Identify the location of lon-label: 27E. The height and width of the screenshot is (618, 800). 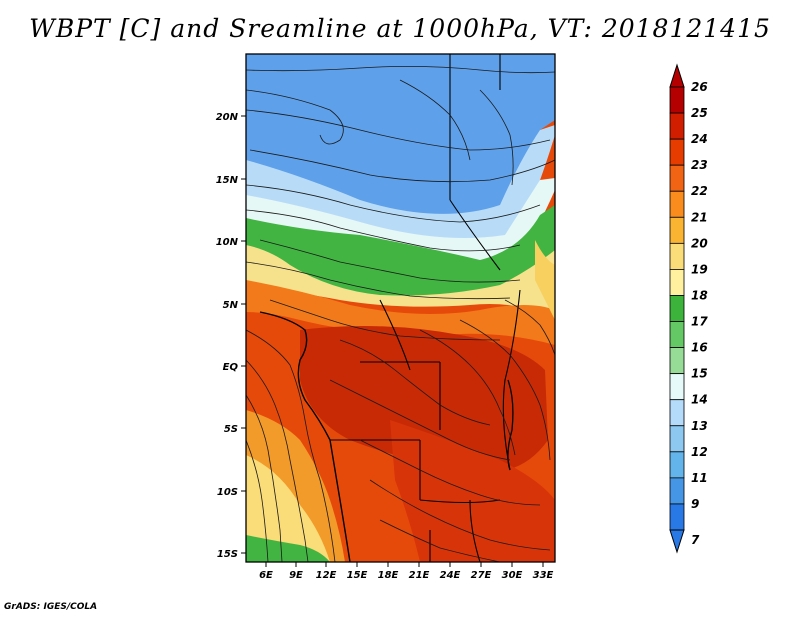
(481, 575).